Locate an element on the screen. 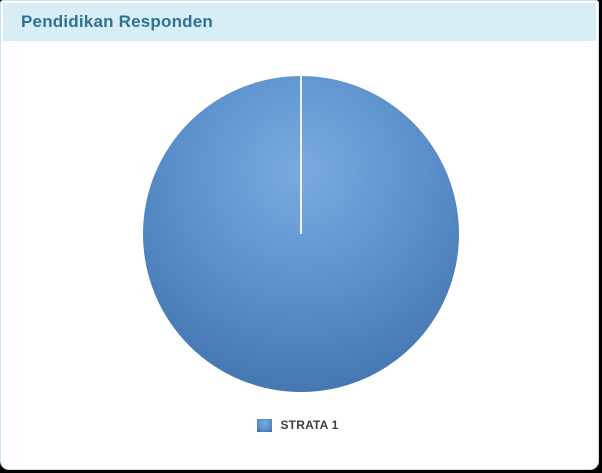  legend-label-strata1: STRATA 1 is located at coordinates (309, 425).